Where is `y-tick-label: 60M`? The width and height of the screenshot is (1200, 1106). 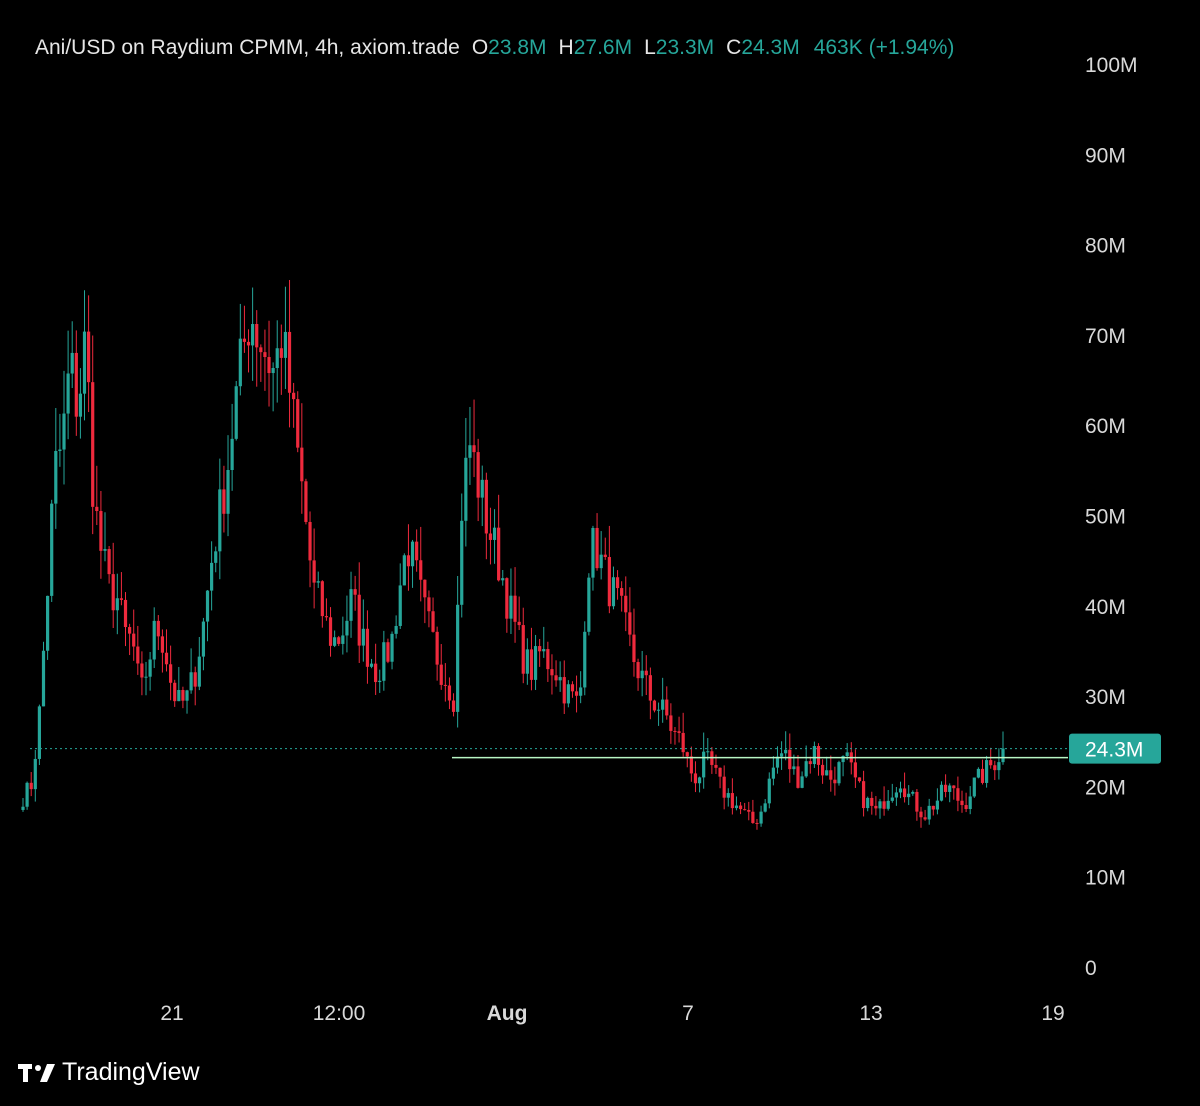
y-tick-label: 60M is located at coordinates (1105, 426).